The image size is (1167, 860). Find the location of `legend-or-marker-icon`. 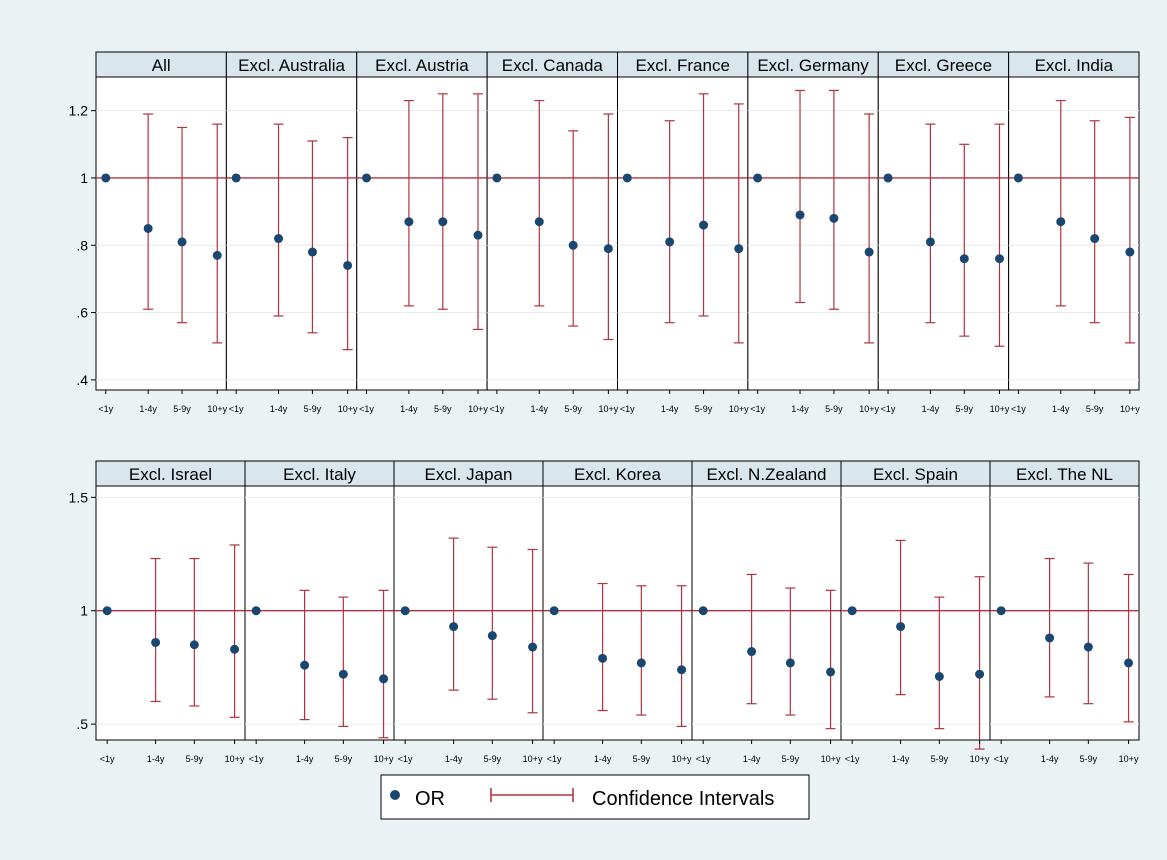

legend-or-marker-icon is located at coordinates (395, 795).